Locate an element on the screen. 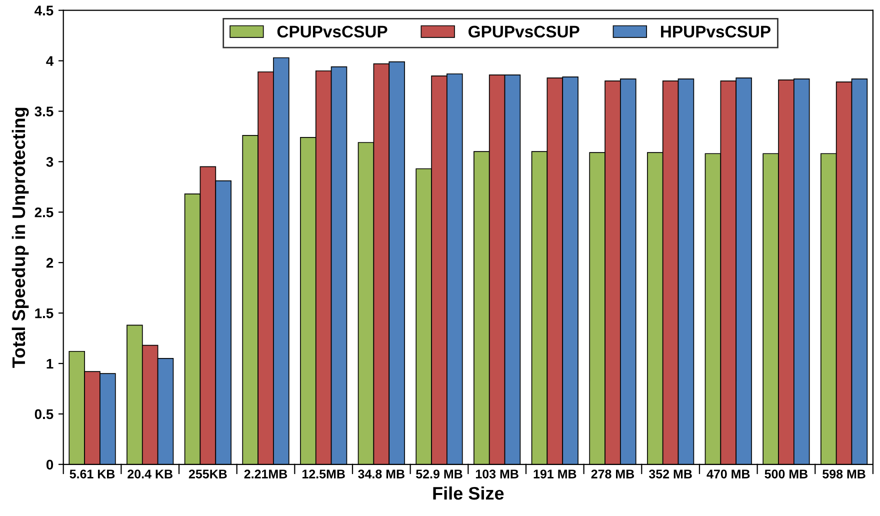 Image resolution: width=880 pixels, height=516 pixels. x-axis-title: File Size is located at coordinates (468, 493).